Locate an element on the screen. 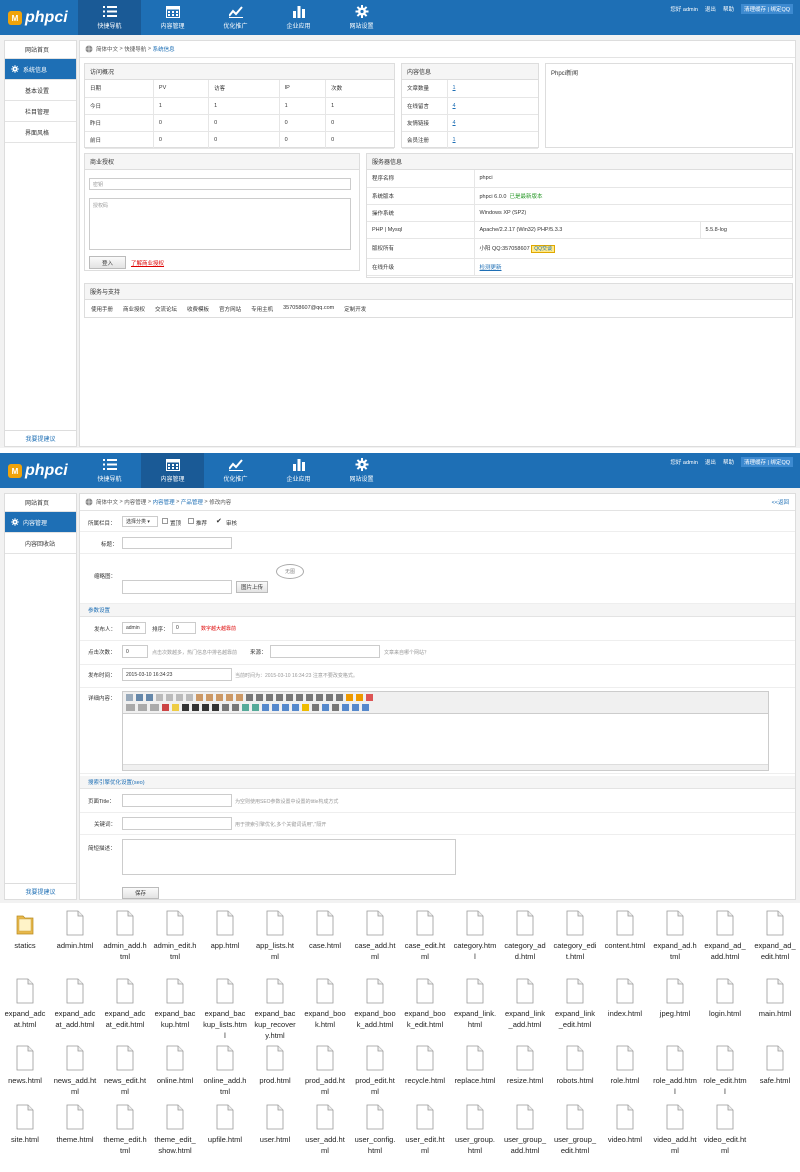  file-item: video_add.html is located at coordinates (675, 1130).